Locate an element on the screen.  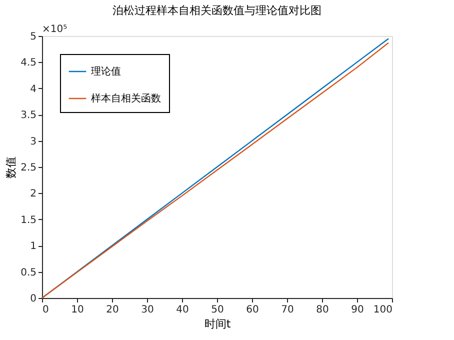
x-tick-label: 20 is located at coordinates (112, 310).